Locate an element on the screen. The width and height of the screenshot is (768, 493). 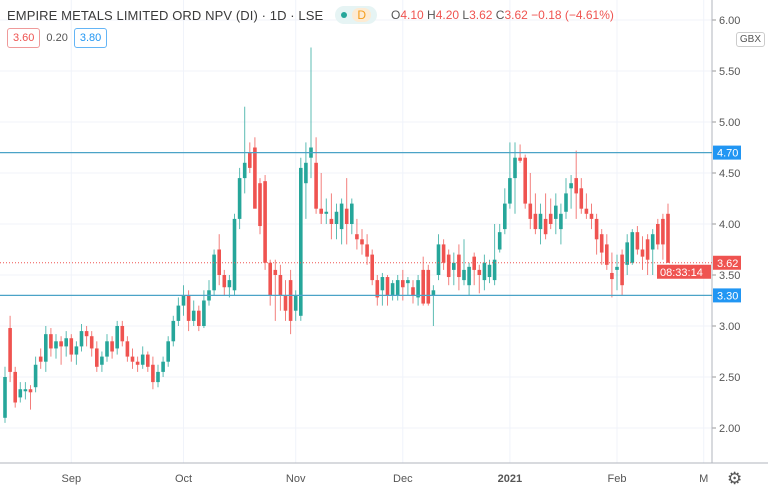
x-tick-label: 2021 is located at coordinates (510, 479).